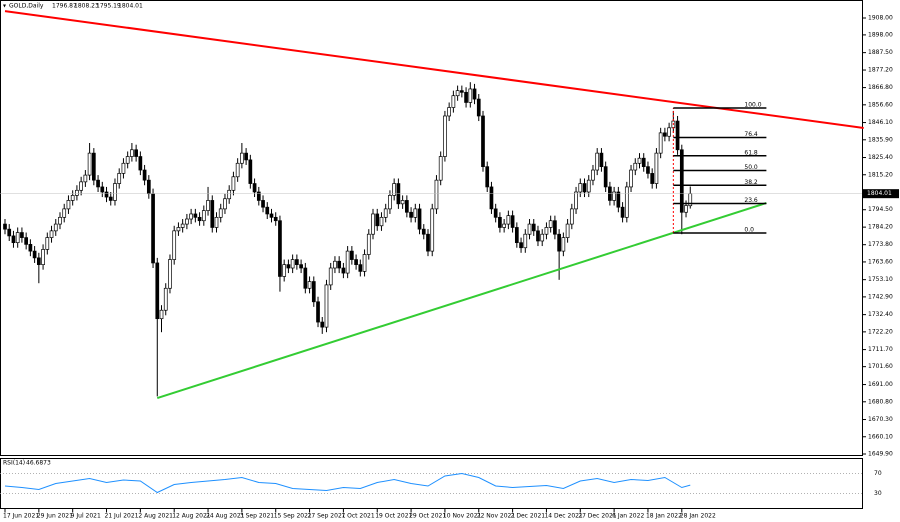  Describe the element at coordinates (751, 152) in the screenshot. I see `fib-label: 61.8` at that location.